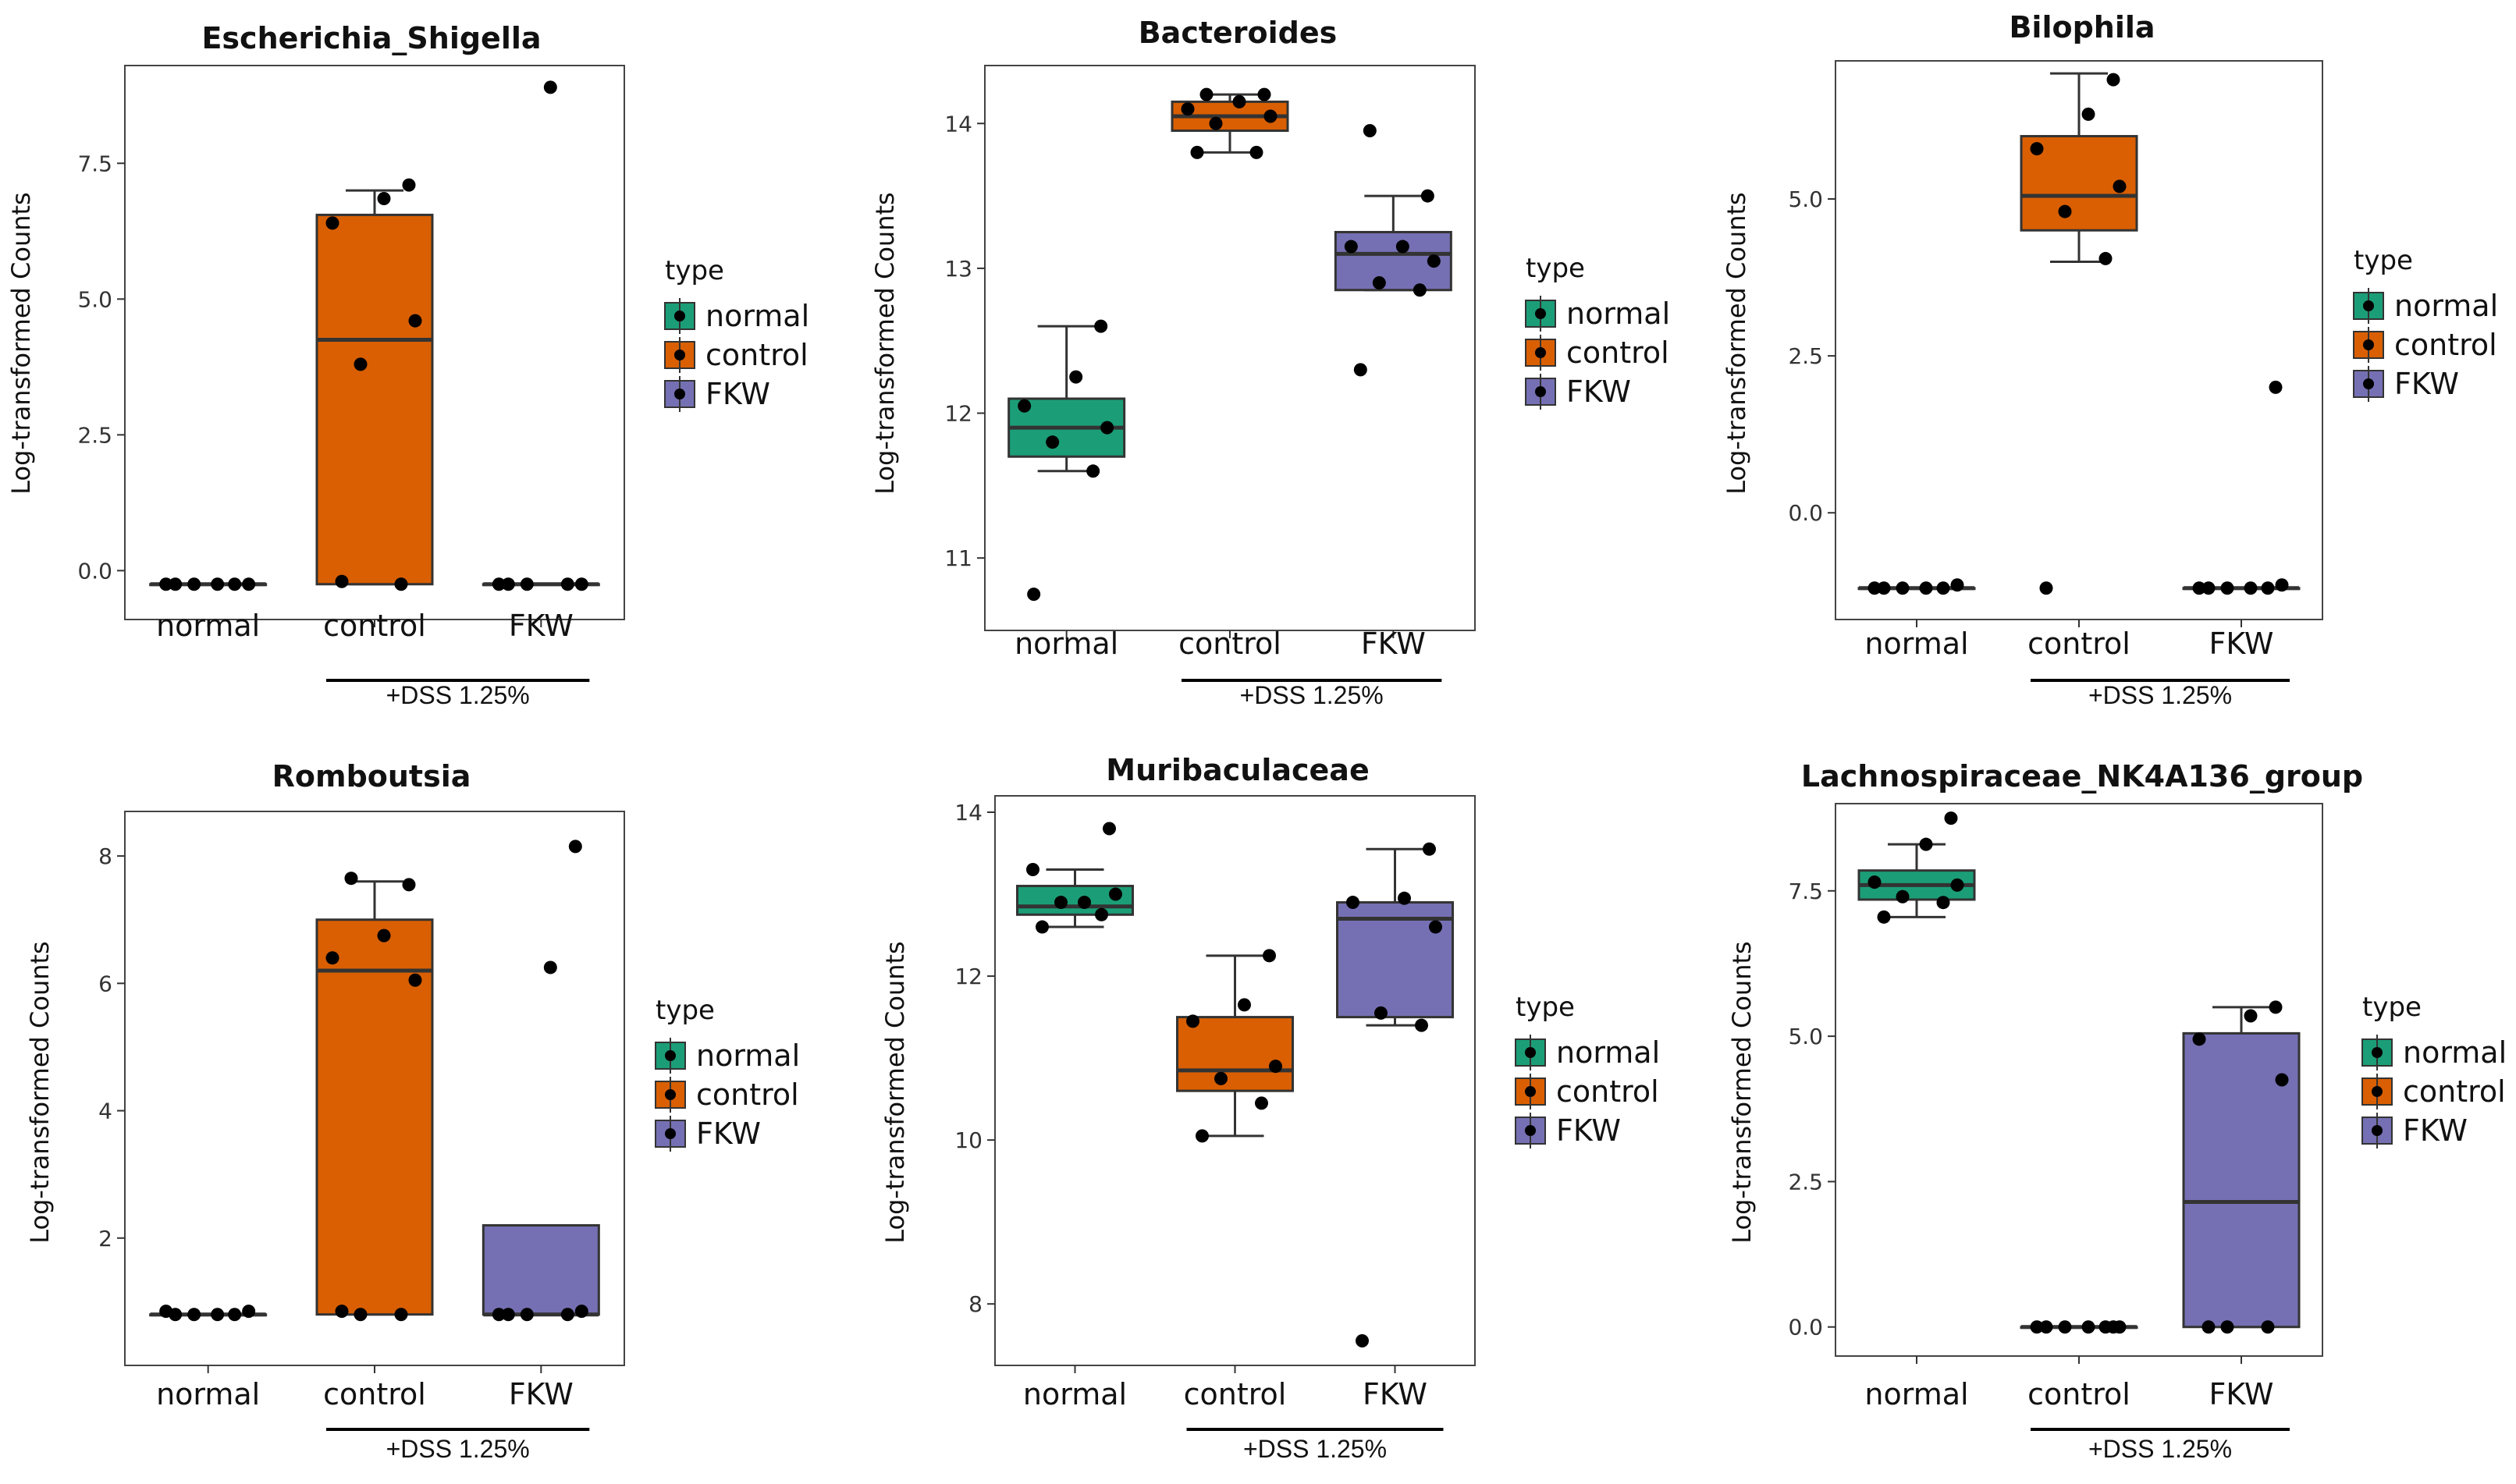 This screenshot has height=1484, width=2516. What do you see at coordinates (105, 1238) in the screenshot?
I see `y-tick-label: 2` at bounding box center [105, 1238].